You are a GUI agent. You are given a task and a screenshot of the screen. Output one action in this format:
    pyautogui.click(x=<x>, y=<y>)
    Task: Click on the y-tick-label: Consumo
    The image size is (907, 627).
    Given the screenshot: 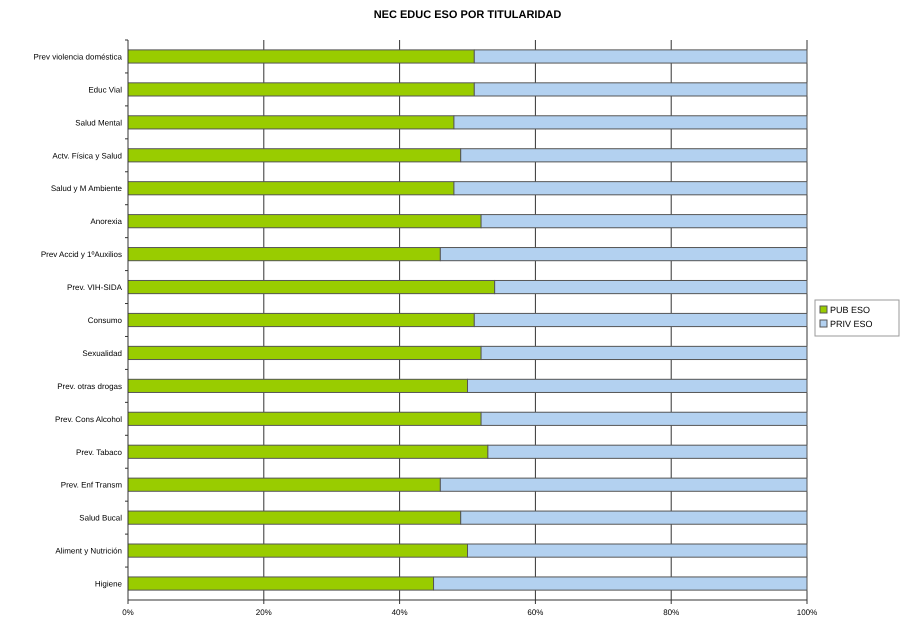 What is the action you would take?
    pyautogui.click(x=105, y=320)
    